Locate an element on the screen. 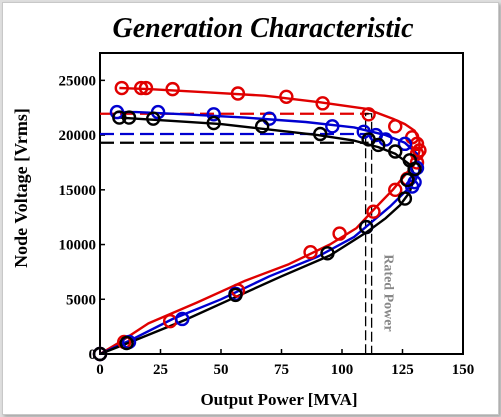 The width and height of the screenshot is (501, 417). x-tick-label: 75 is located at coordinates (281, 370).